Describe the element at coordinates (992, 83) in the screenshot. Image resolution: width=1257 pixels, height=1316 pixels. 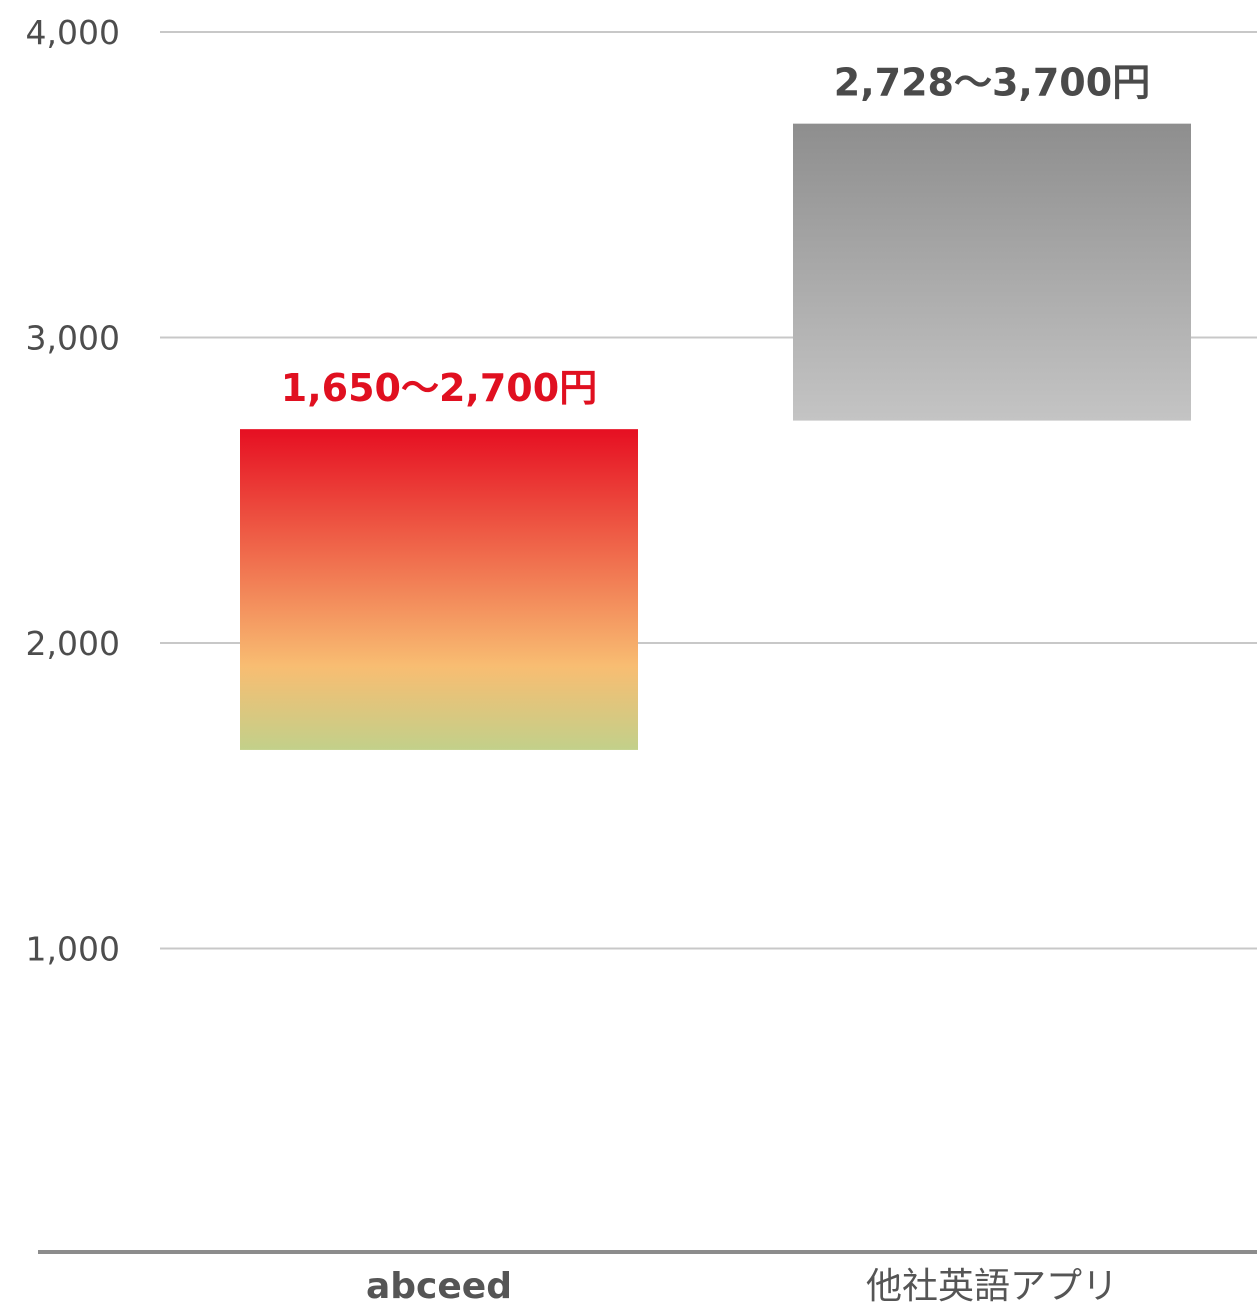
I see `data-label: 2,728〜3,700円` at that location.